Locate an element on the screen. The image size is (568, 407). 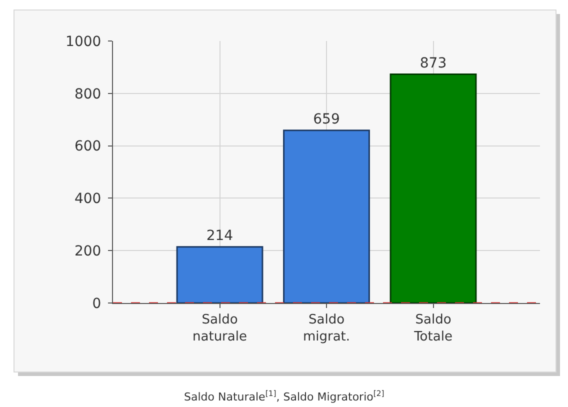
data-label: 659 is located at coordinates (326, 119).